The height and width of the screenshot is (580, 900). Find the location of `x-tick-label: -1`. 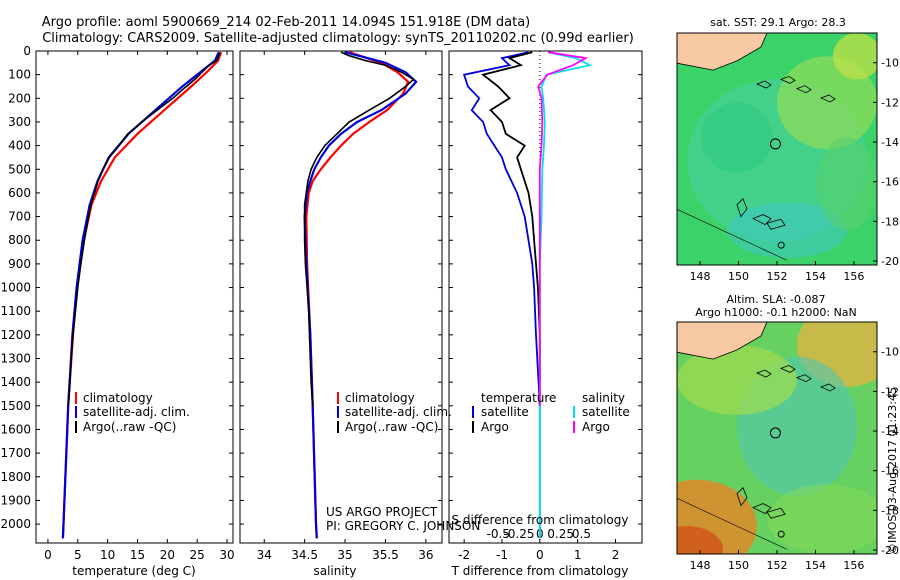

x-tick-label: -1 is located at coordinates (502, 555).